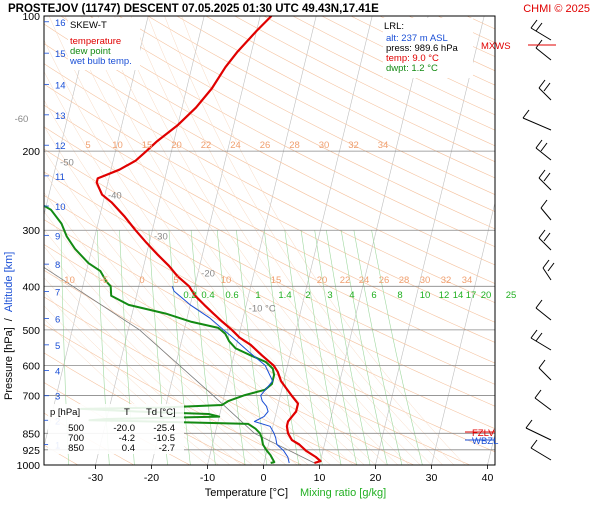  What do you see at coordinates (161, 237) in the screenshot?
I see `isotherm-label: -30` at bounding box center [161, 237].